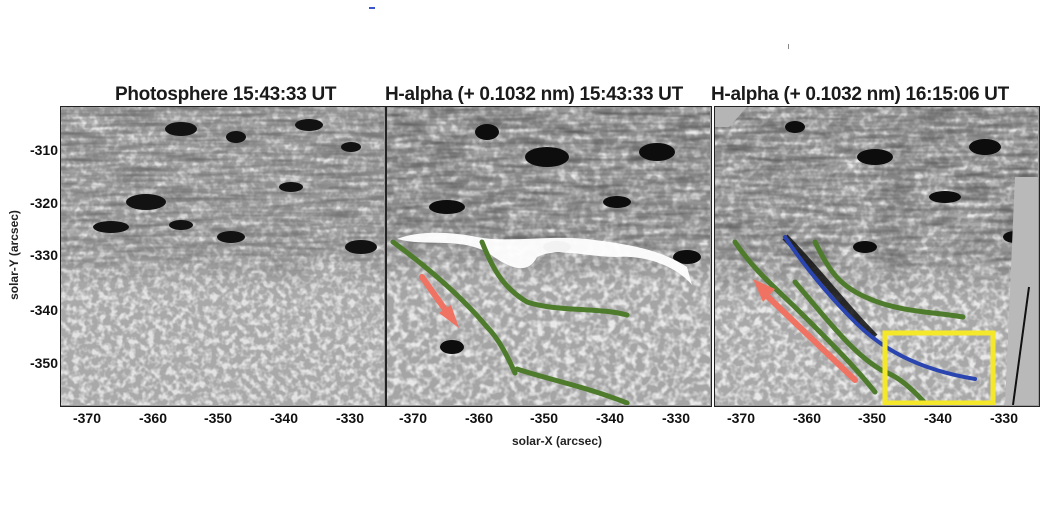 This screenshot has height=507, width=1053. Describe the element at coordinates (731, 117) in the screenshot. I see `frame-grey-corner-top-left` at that location.